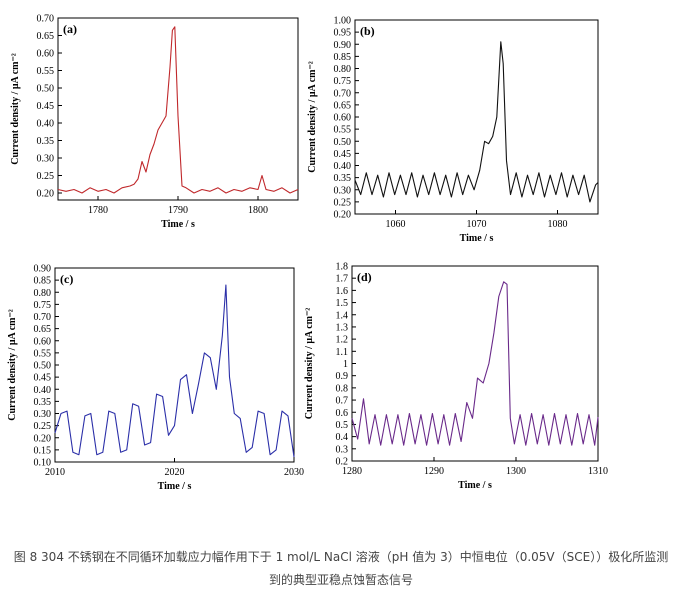  I want to click on panel-b-ytick-label: 0.85, so click(343, 57).